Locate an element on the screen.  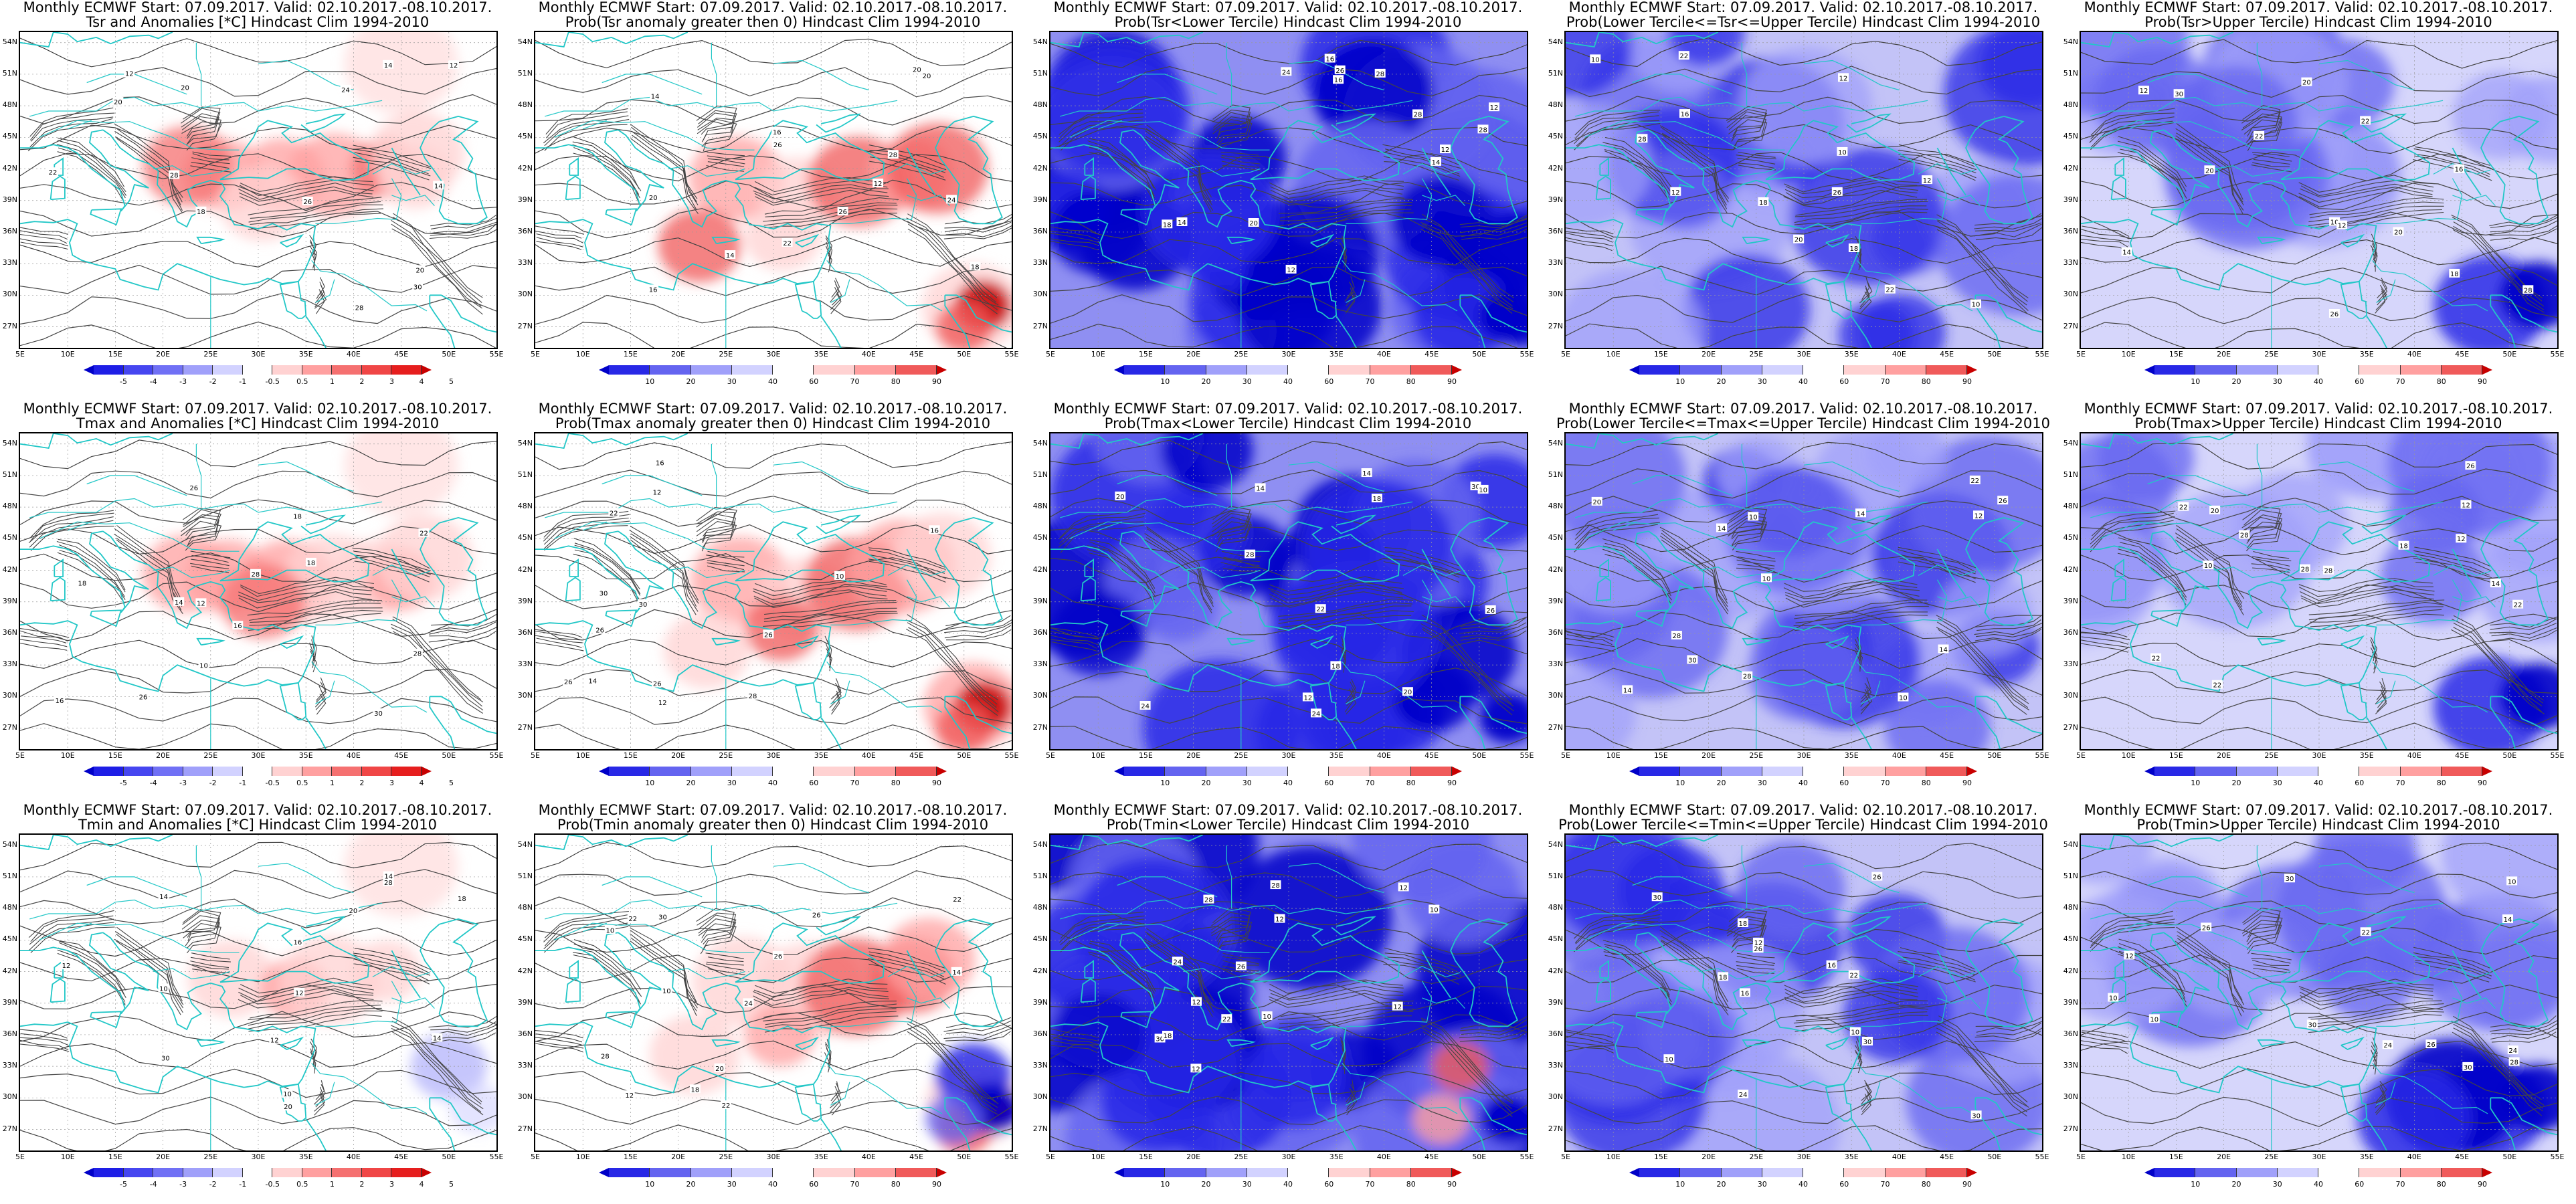
colorbar-tick-label: 40 is located at coordinates (1288, 381).